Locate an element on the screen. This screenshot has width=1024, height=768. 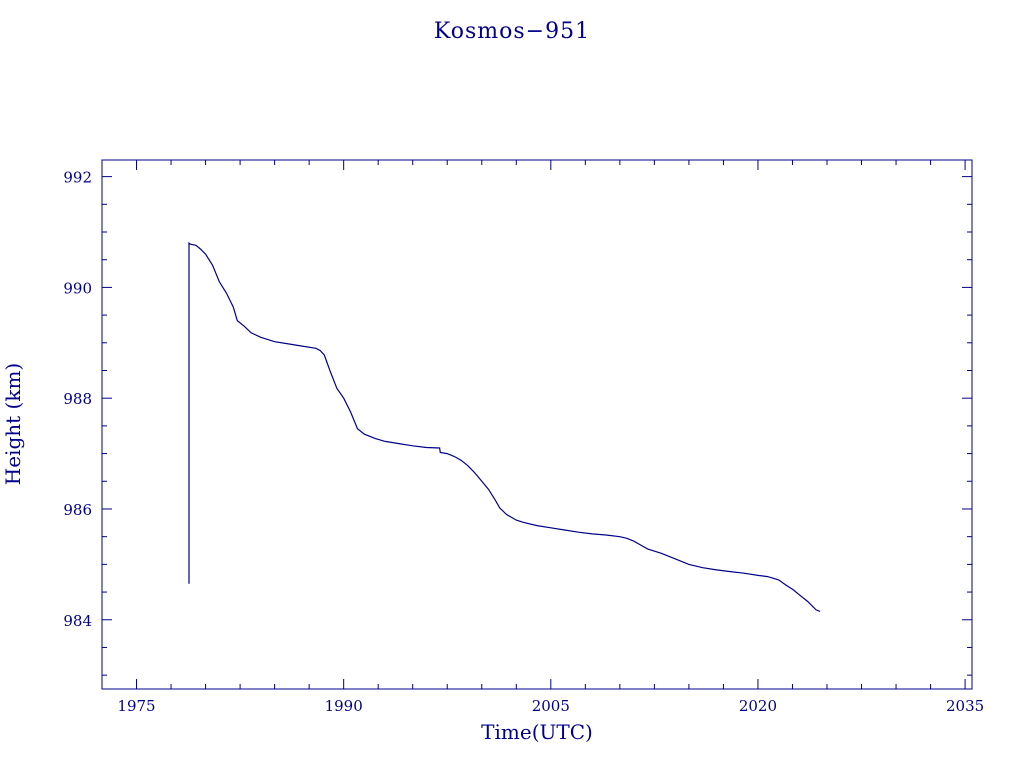
y-tick-label: 988 is located at coordinates (77, 399).